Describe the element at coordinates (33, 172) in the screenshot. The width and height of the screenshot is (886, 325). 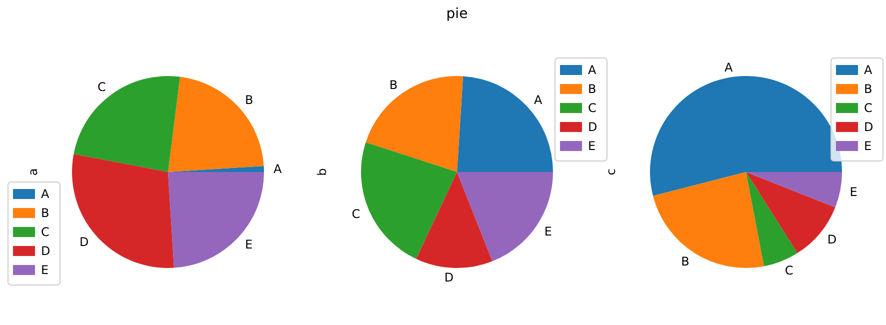
I see `text: a` at that location.